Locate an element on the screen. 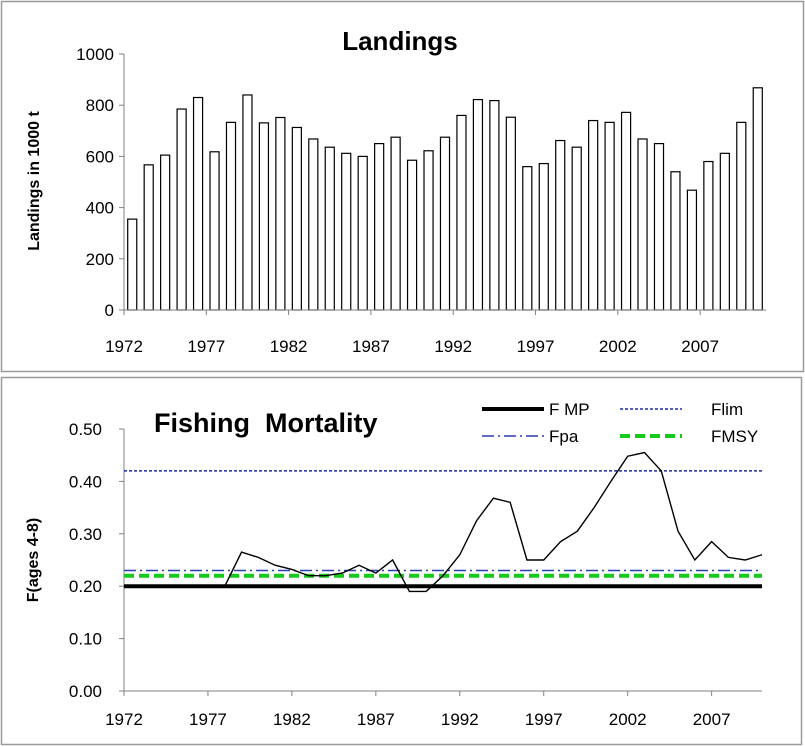 Image resolution: width=805 pixels, height=747 pixels. mortality-x-tick-label: 1987 is located at coordinates (376, 719).